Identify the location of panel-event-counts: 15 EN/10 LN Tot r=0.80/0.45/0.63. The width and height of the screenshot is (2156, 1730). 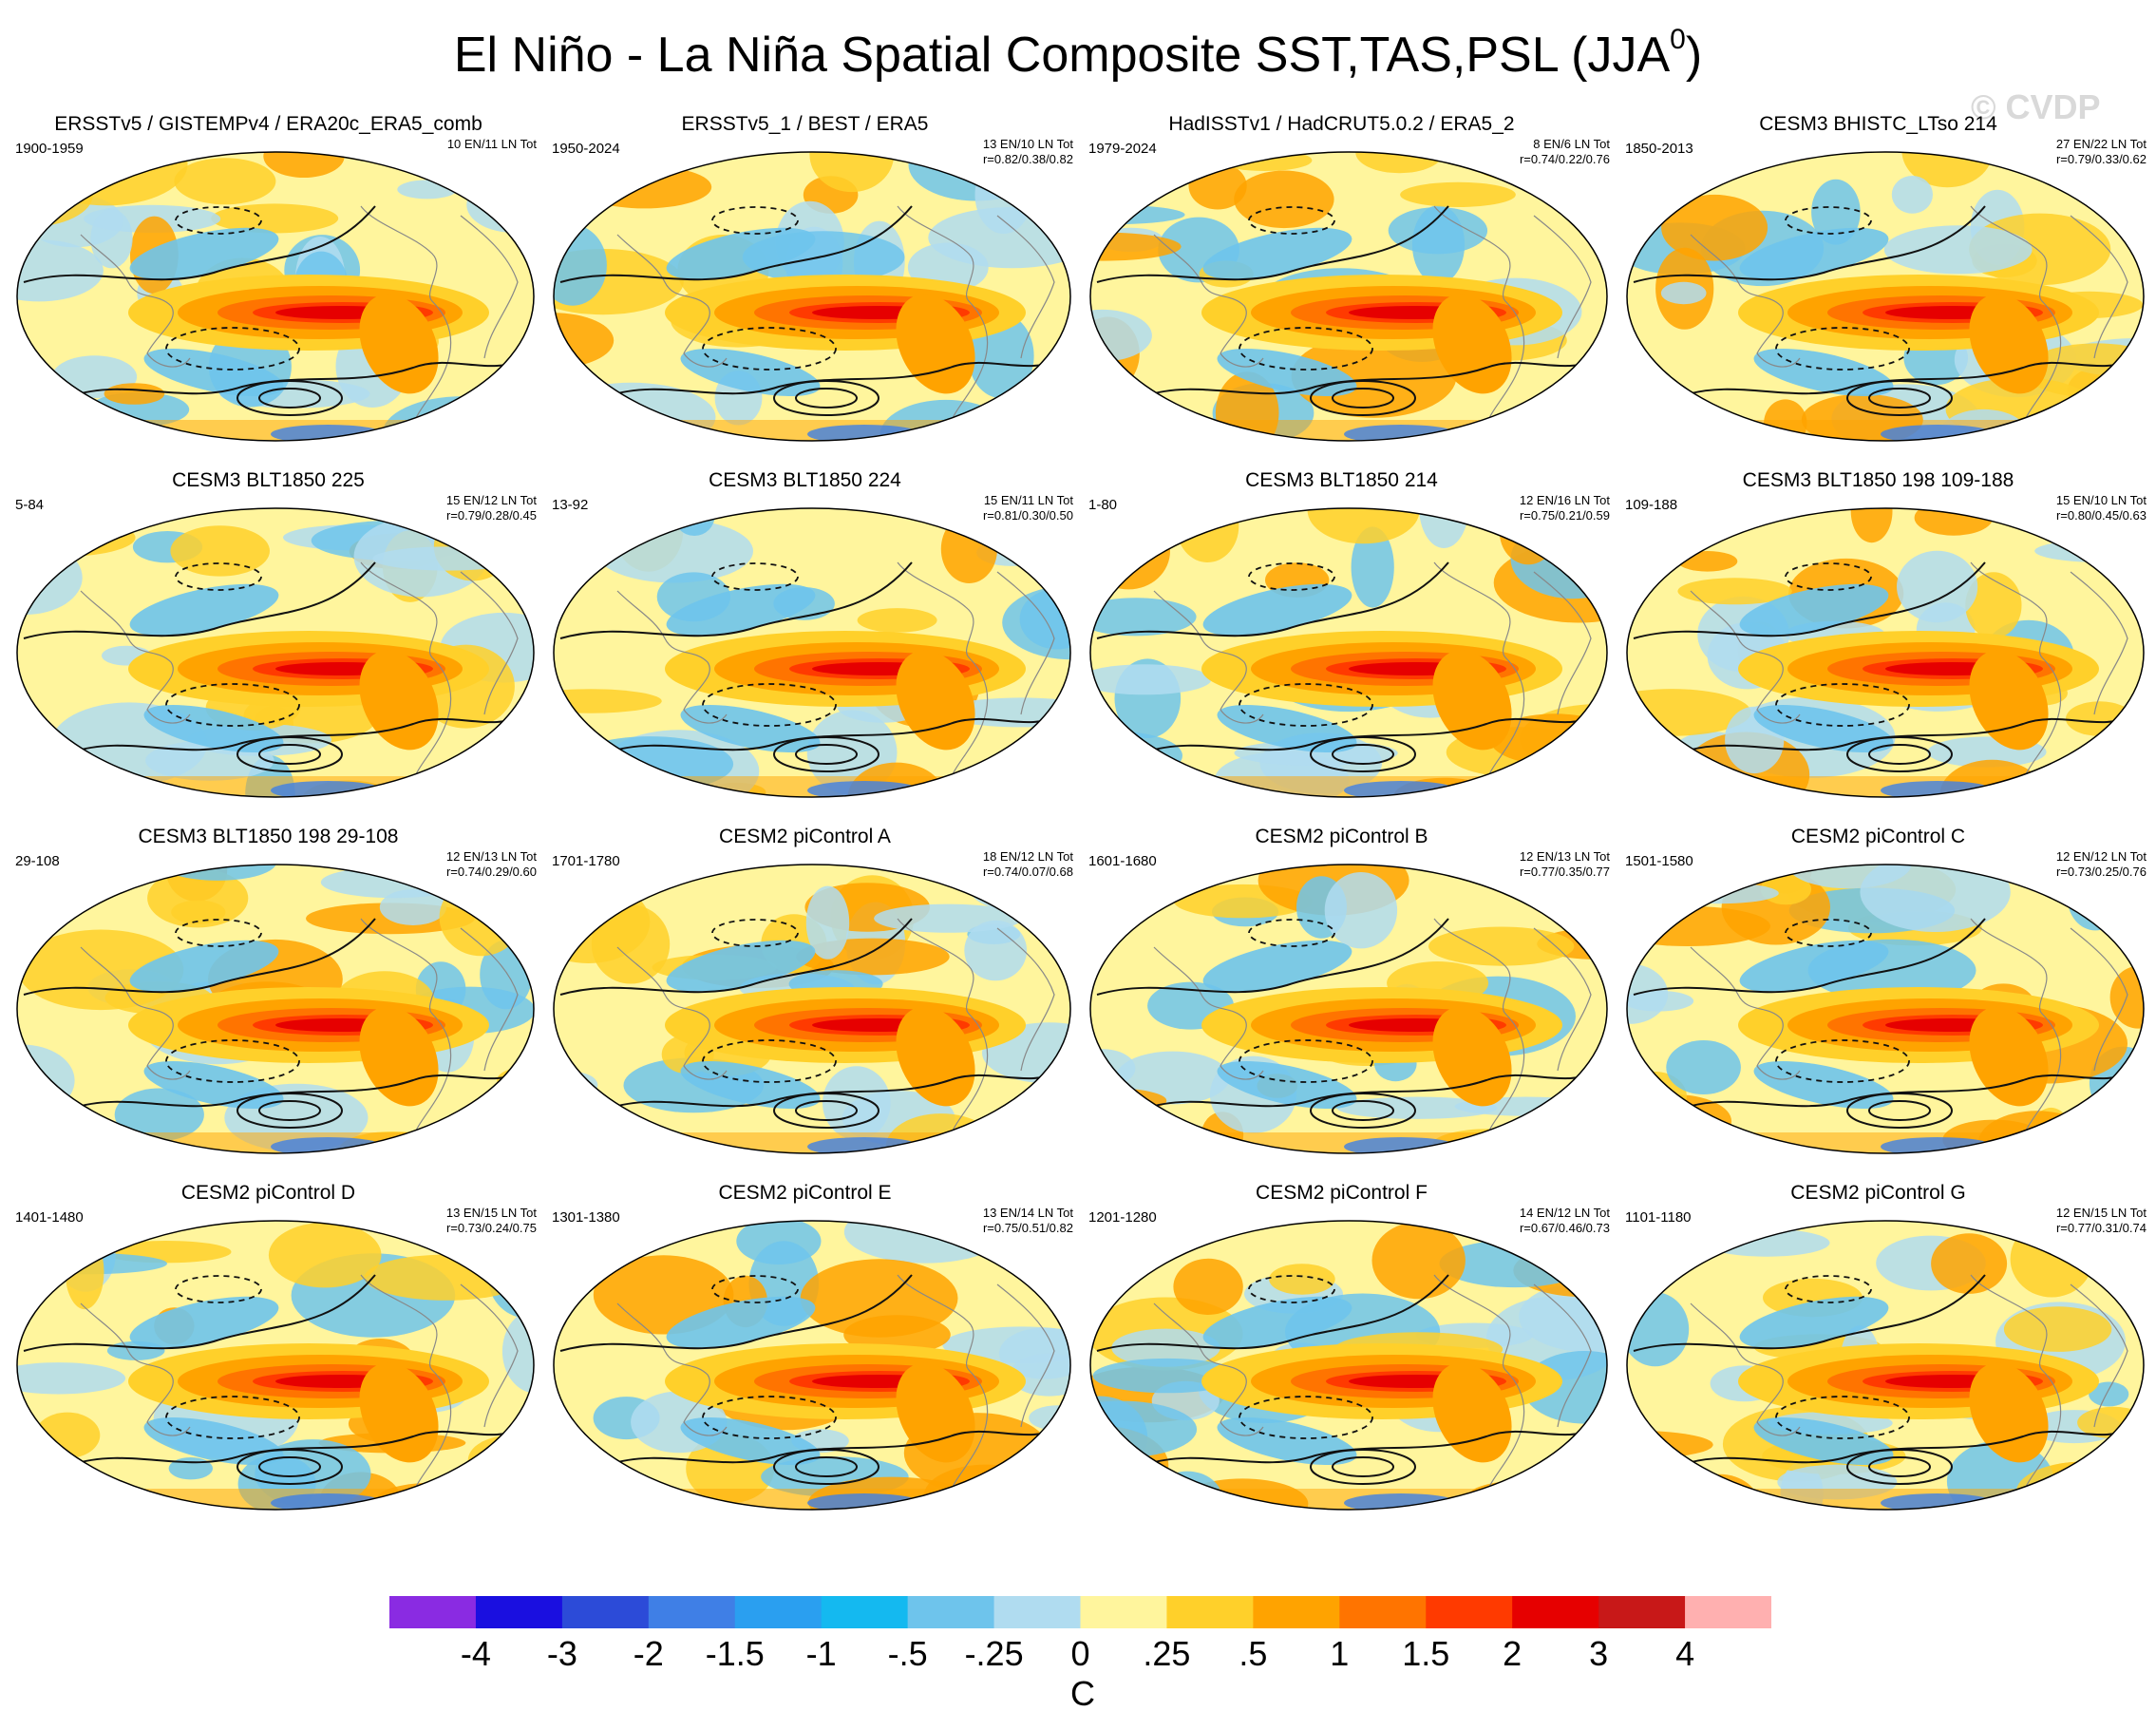
(2101, 508).